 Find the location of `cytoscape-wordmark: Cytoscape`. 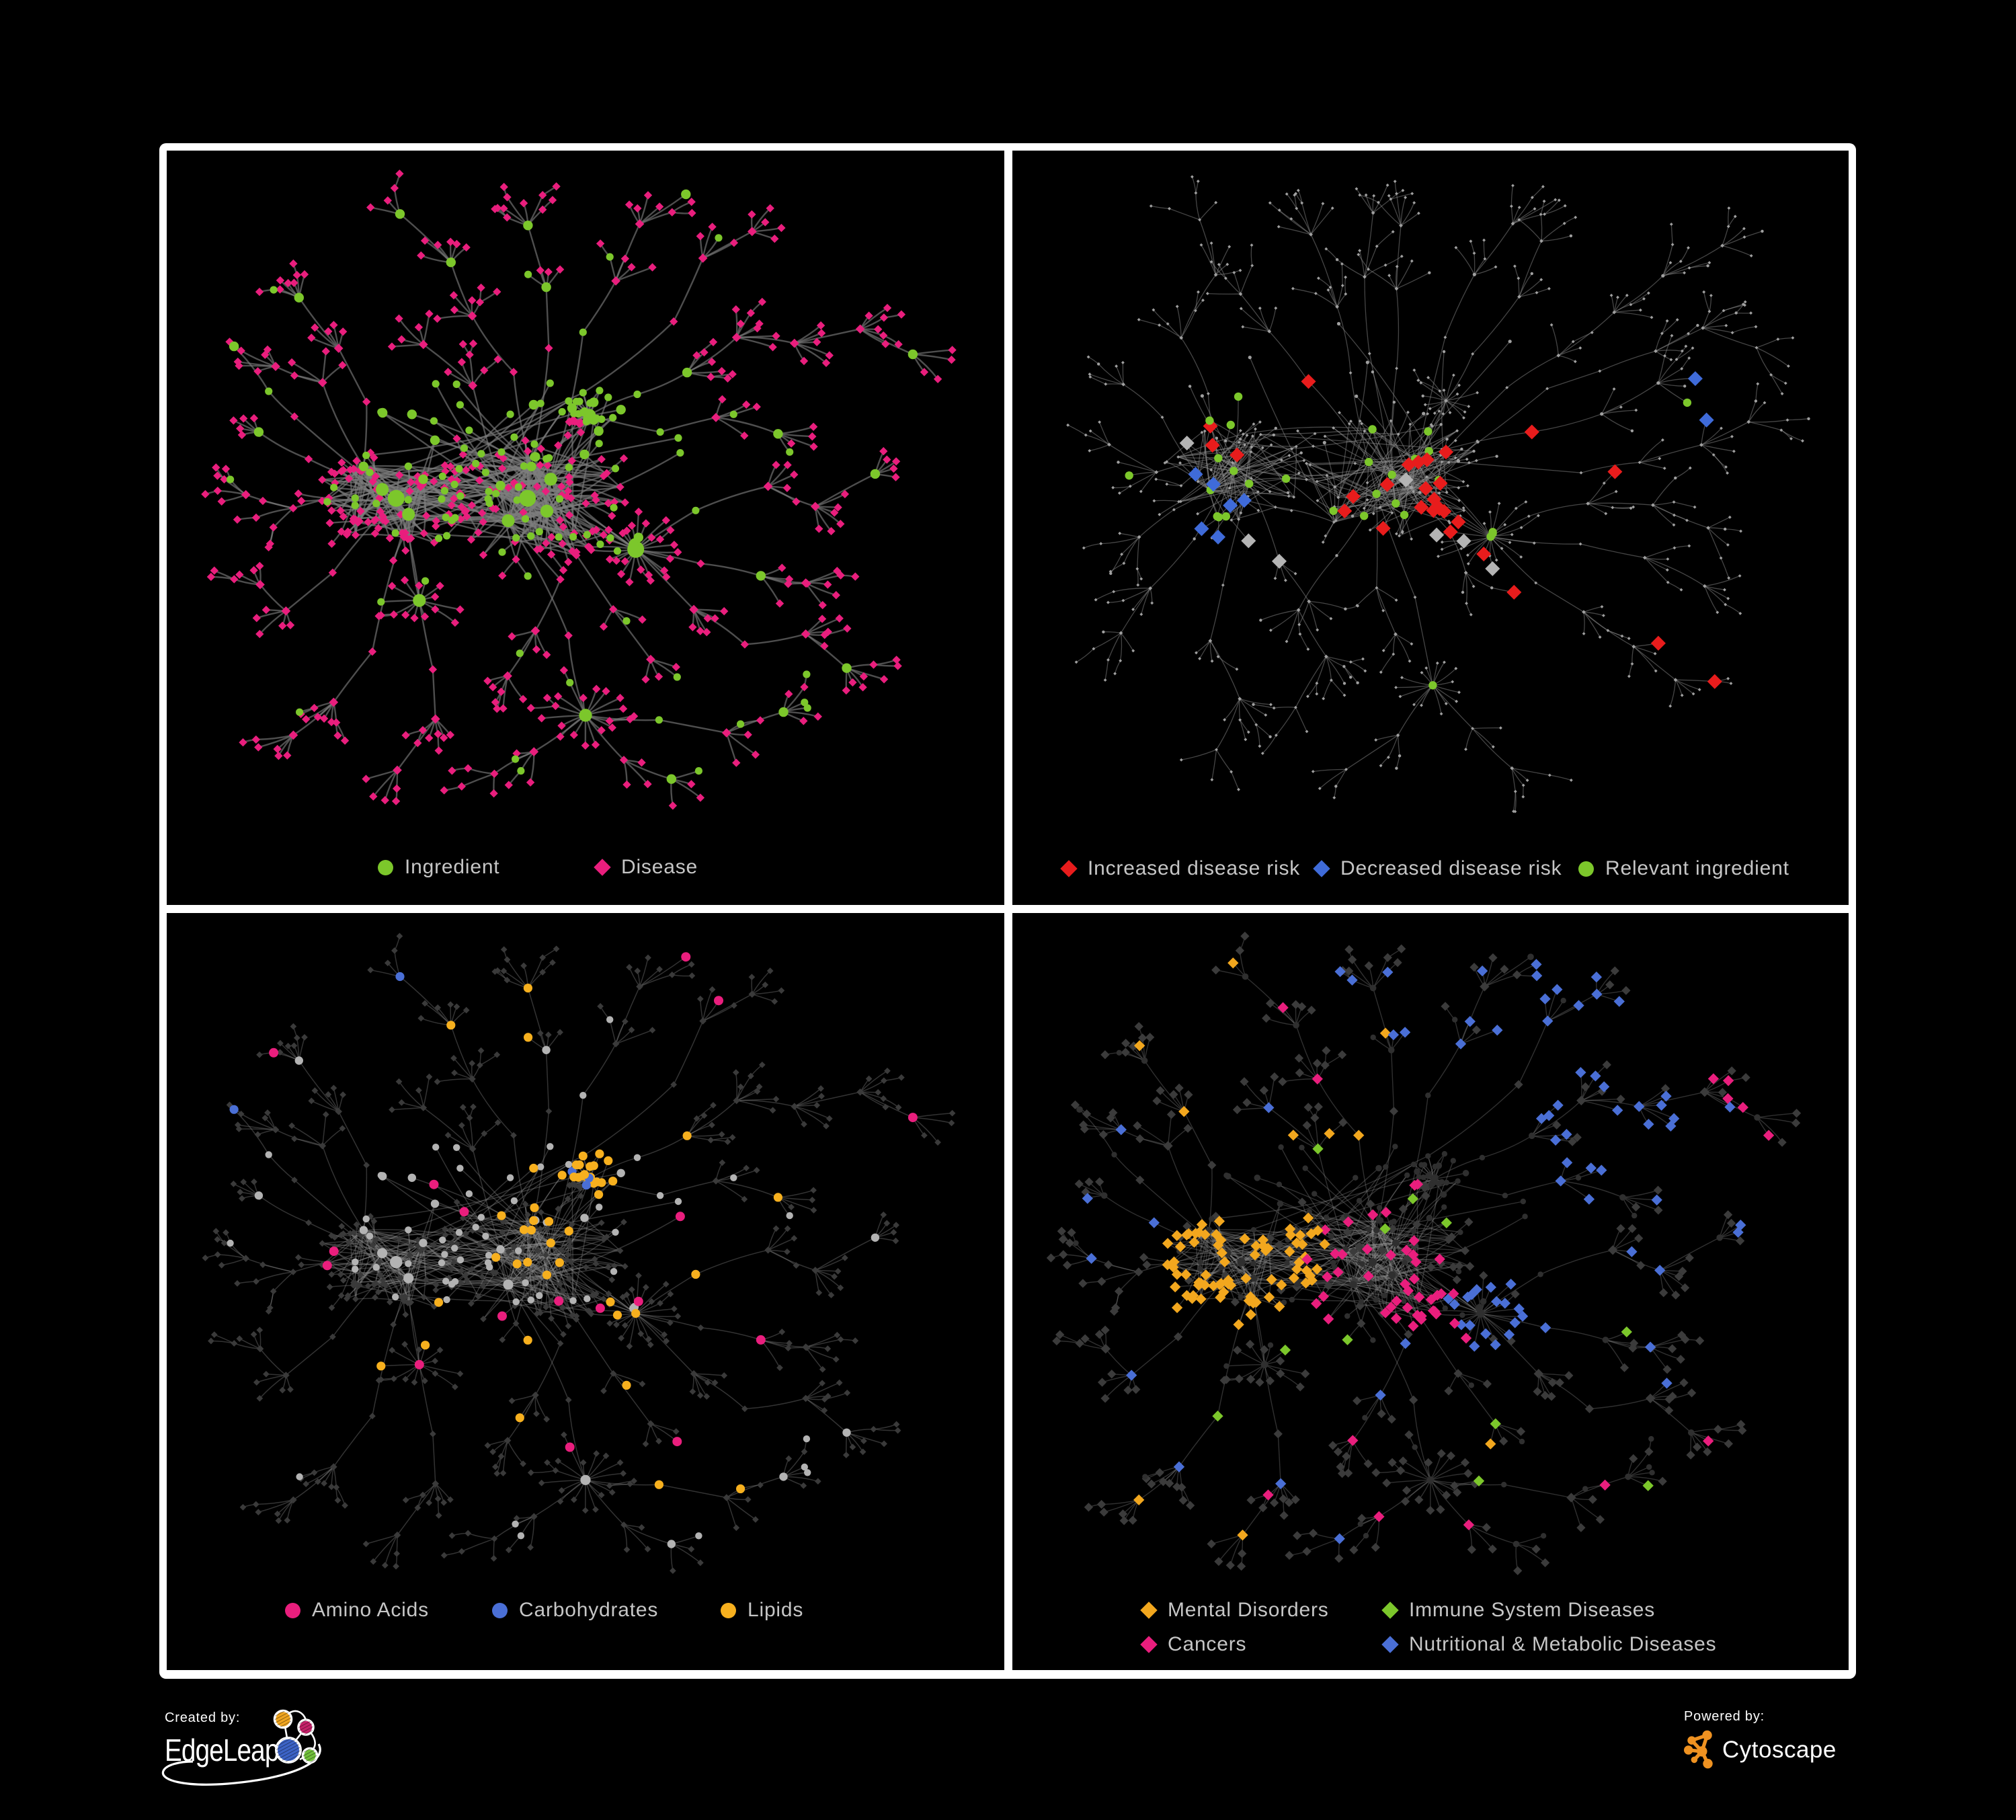

cytoscape-wordmark: Cytoscape is located at coordinates (1779, 1750).